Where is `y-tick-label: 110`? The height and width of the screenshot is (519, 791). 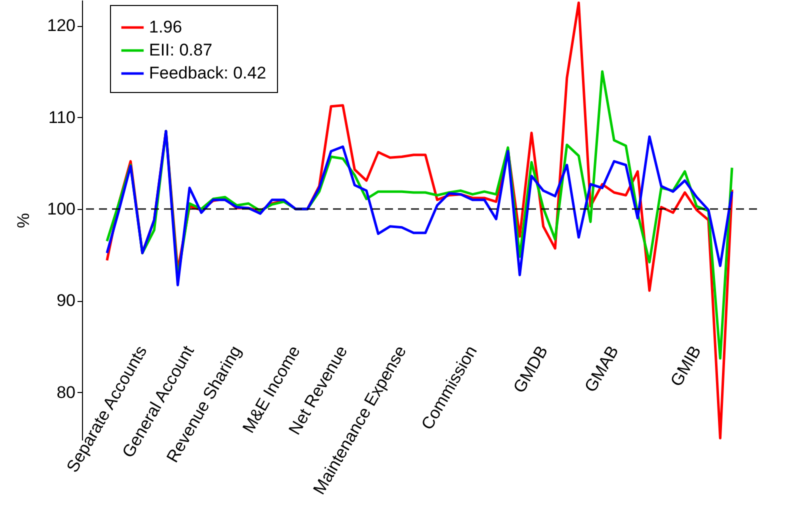
y-tick-label: 110 is located at coordinates (62, 117).